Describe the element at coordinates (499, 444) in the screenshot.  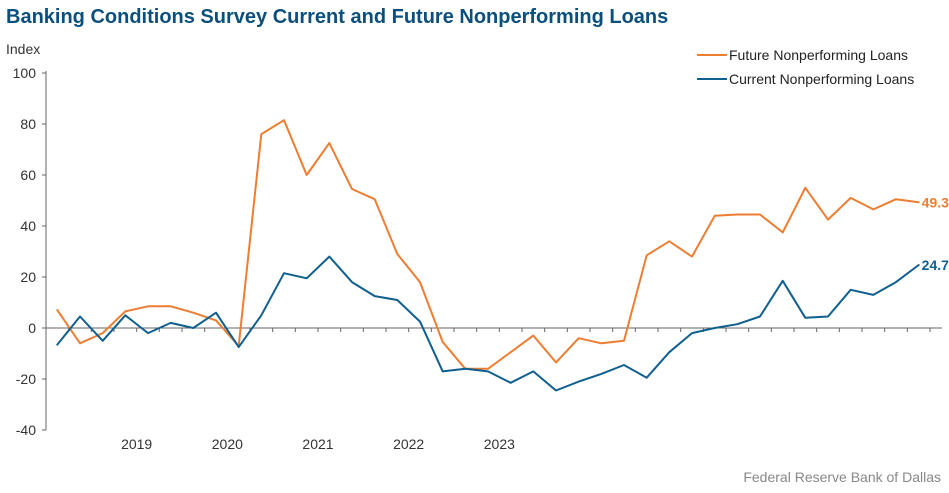
I see `x-year-label: 2023` at that location.